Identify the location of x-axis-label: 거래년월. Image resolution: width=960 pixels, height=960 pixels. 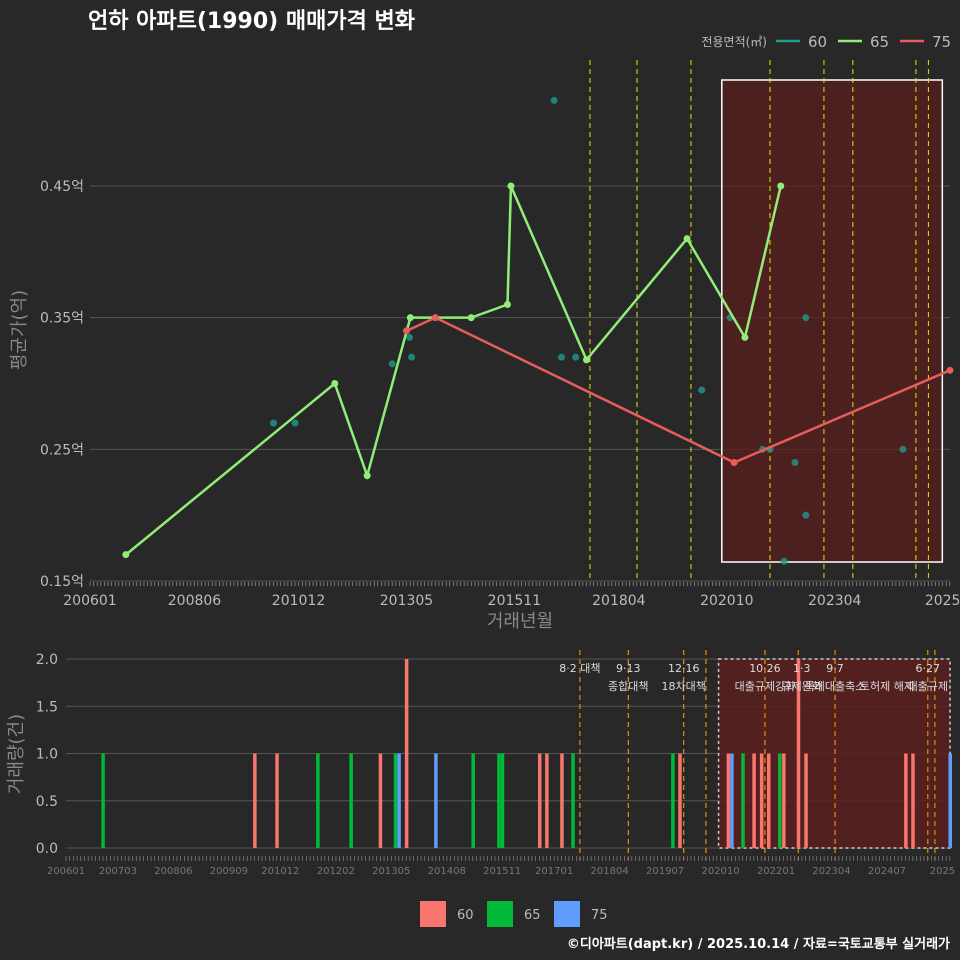
(520, 621).